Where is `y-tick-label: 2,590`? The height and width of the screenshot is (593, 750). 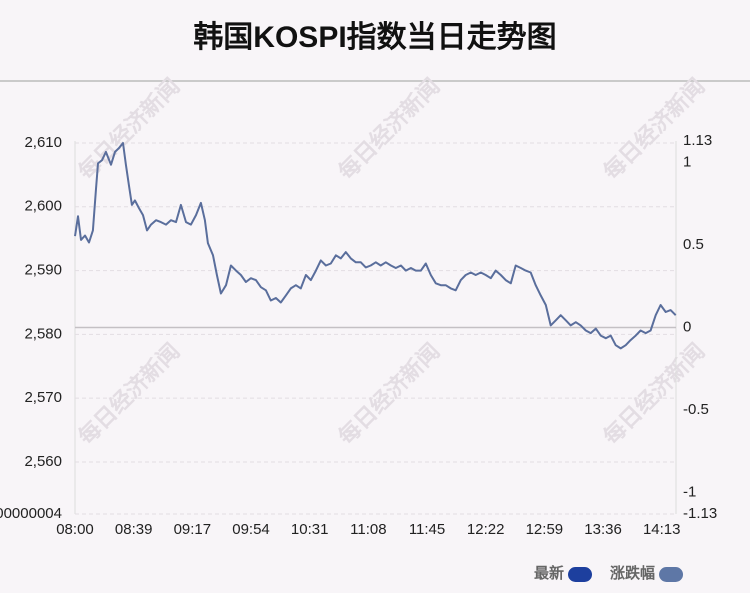 y-tick-label: 2,590 is located at coordinates (43, 270).